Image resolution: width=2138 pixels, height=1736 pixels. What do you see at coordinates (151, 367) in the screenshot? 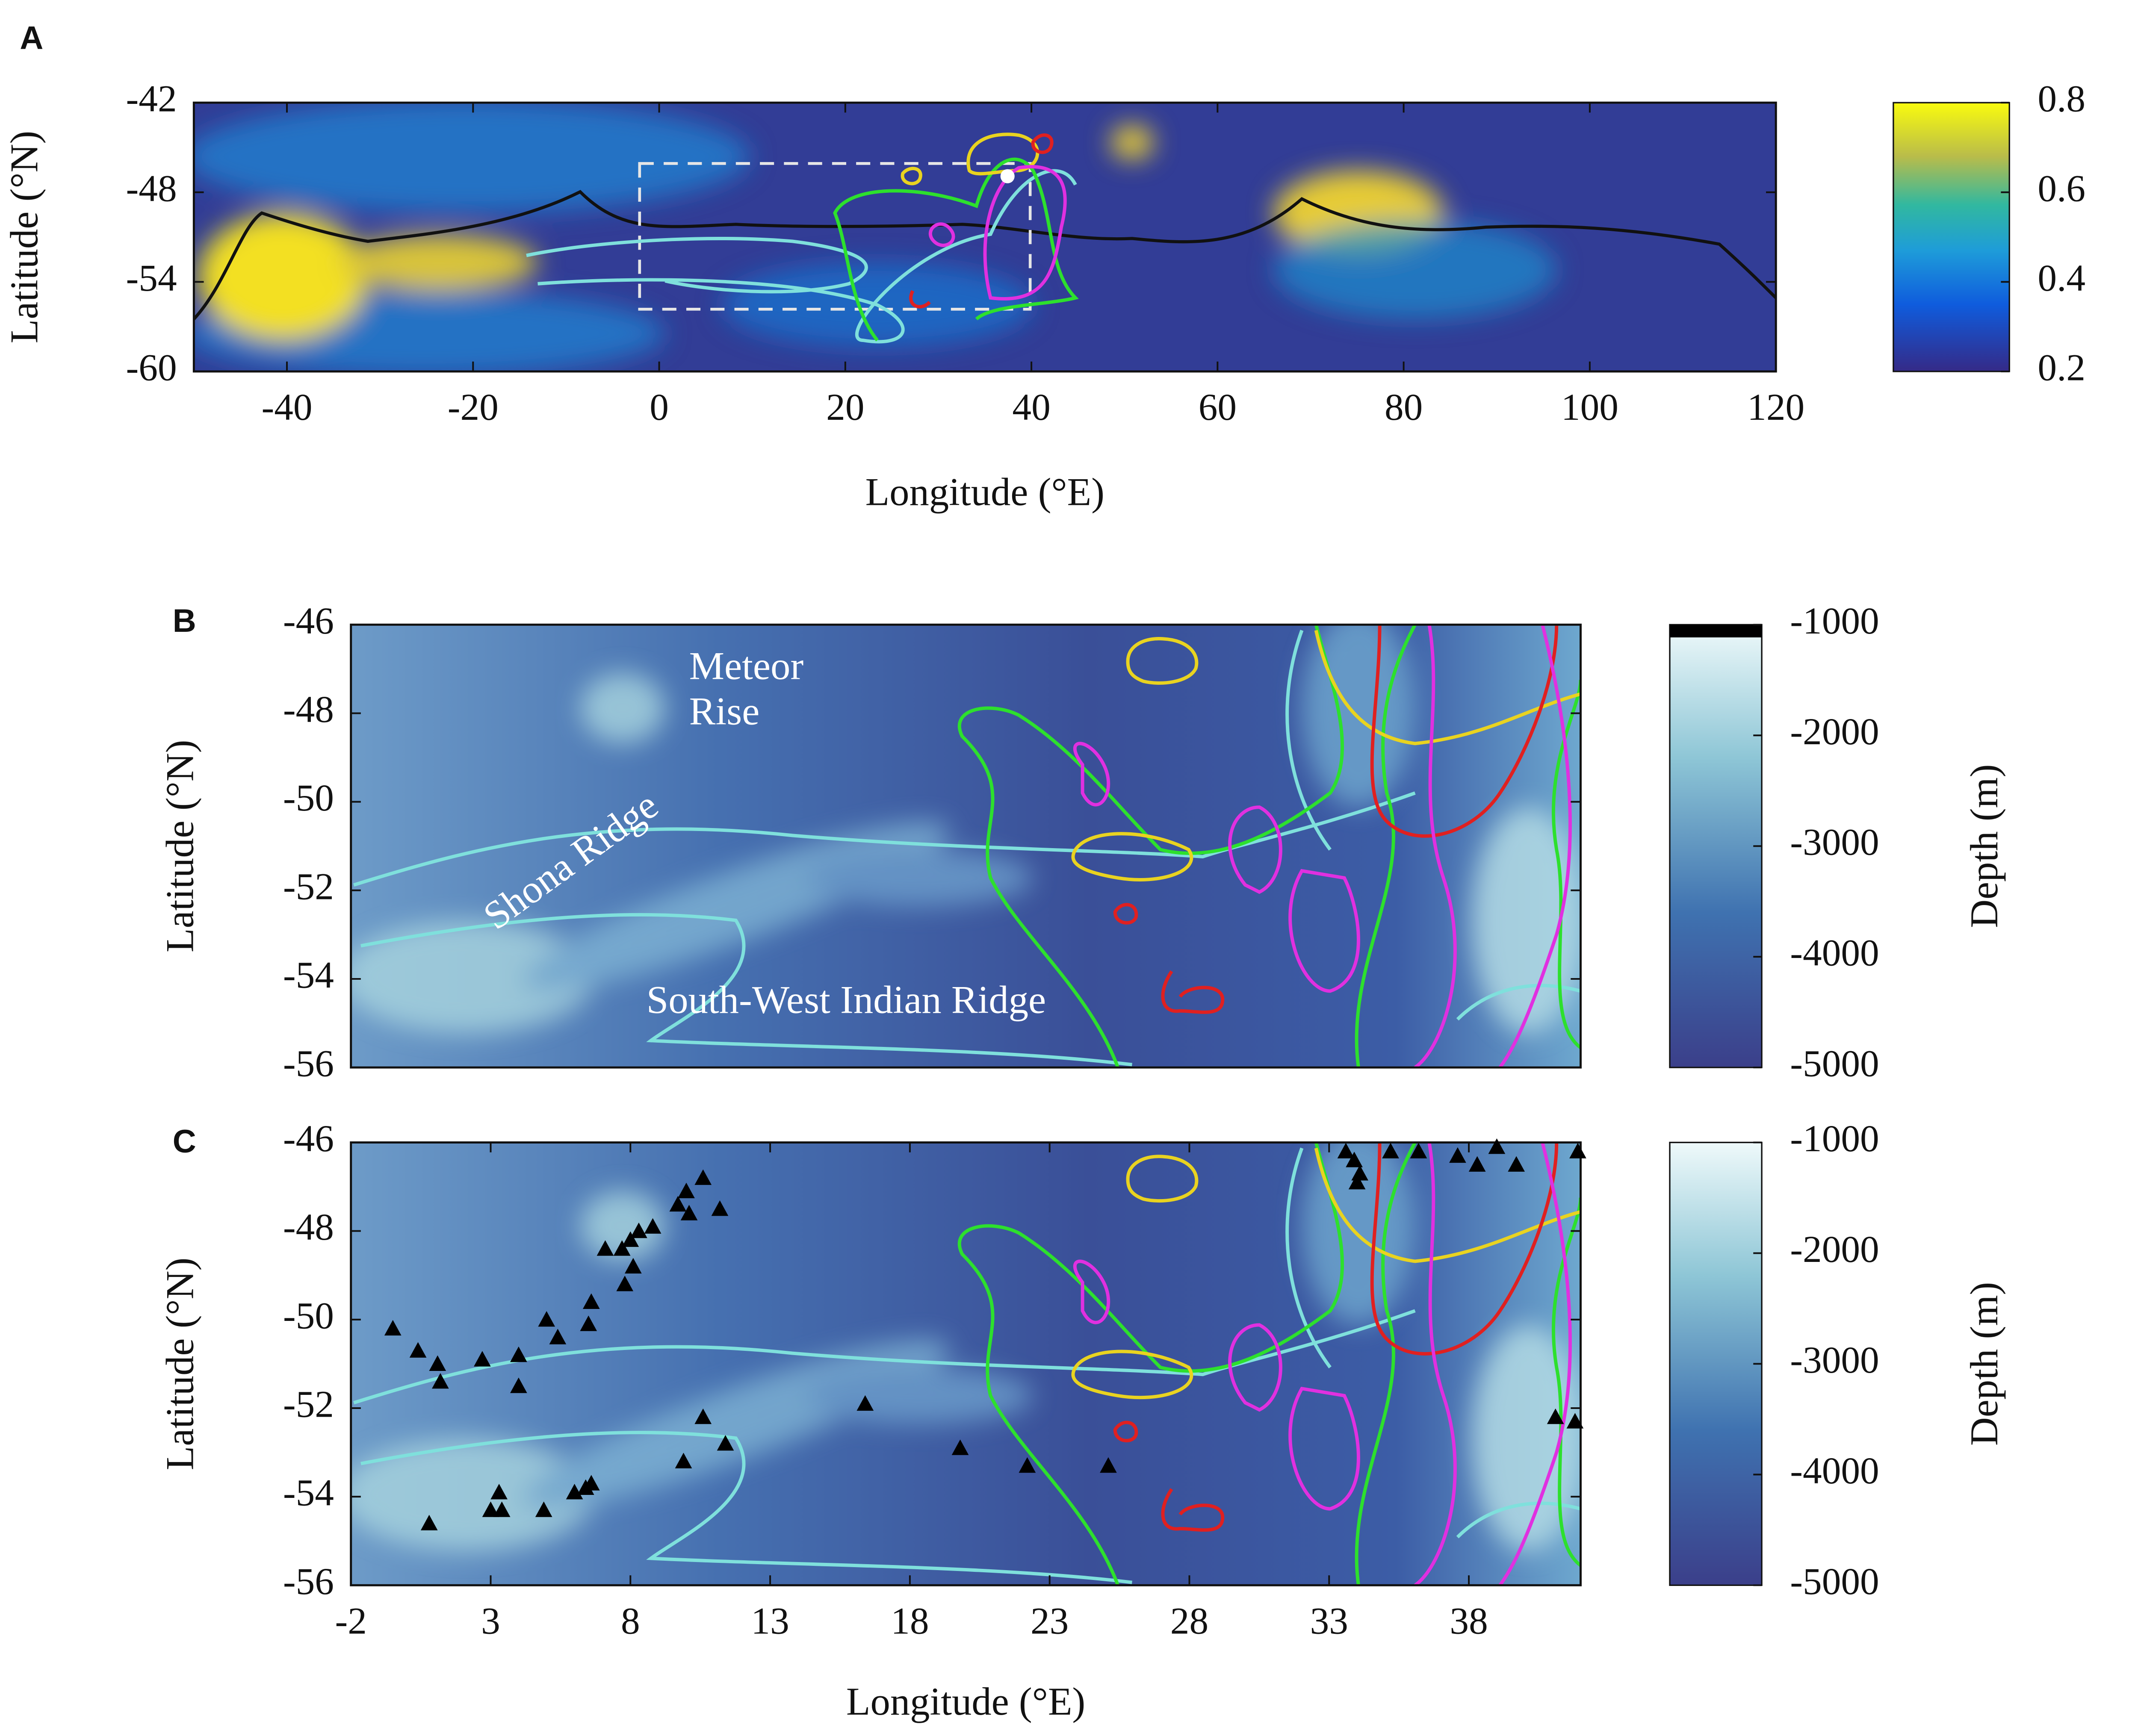
I see `y-tick-label: -60` at bounding box center [151, 367].